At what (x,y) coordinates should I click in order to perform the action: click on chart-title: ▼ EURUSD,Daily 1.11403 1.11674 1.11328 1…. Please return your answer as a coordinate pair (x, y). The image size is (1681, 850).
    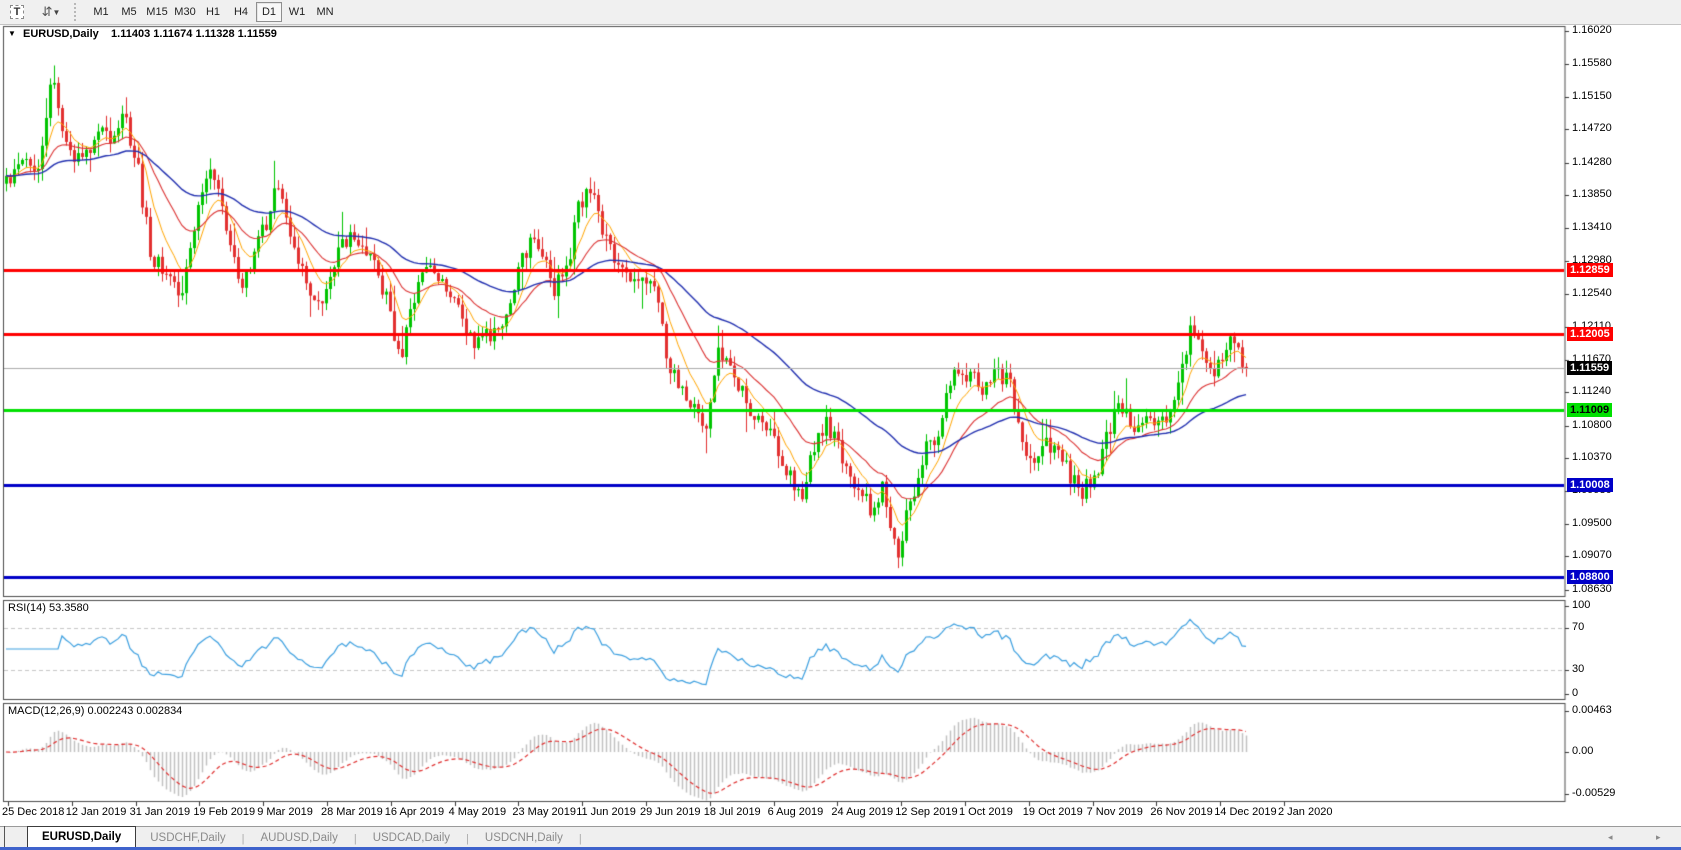
    Looking at the image, I should click on (142, 34).